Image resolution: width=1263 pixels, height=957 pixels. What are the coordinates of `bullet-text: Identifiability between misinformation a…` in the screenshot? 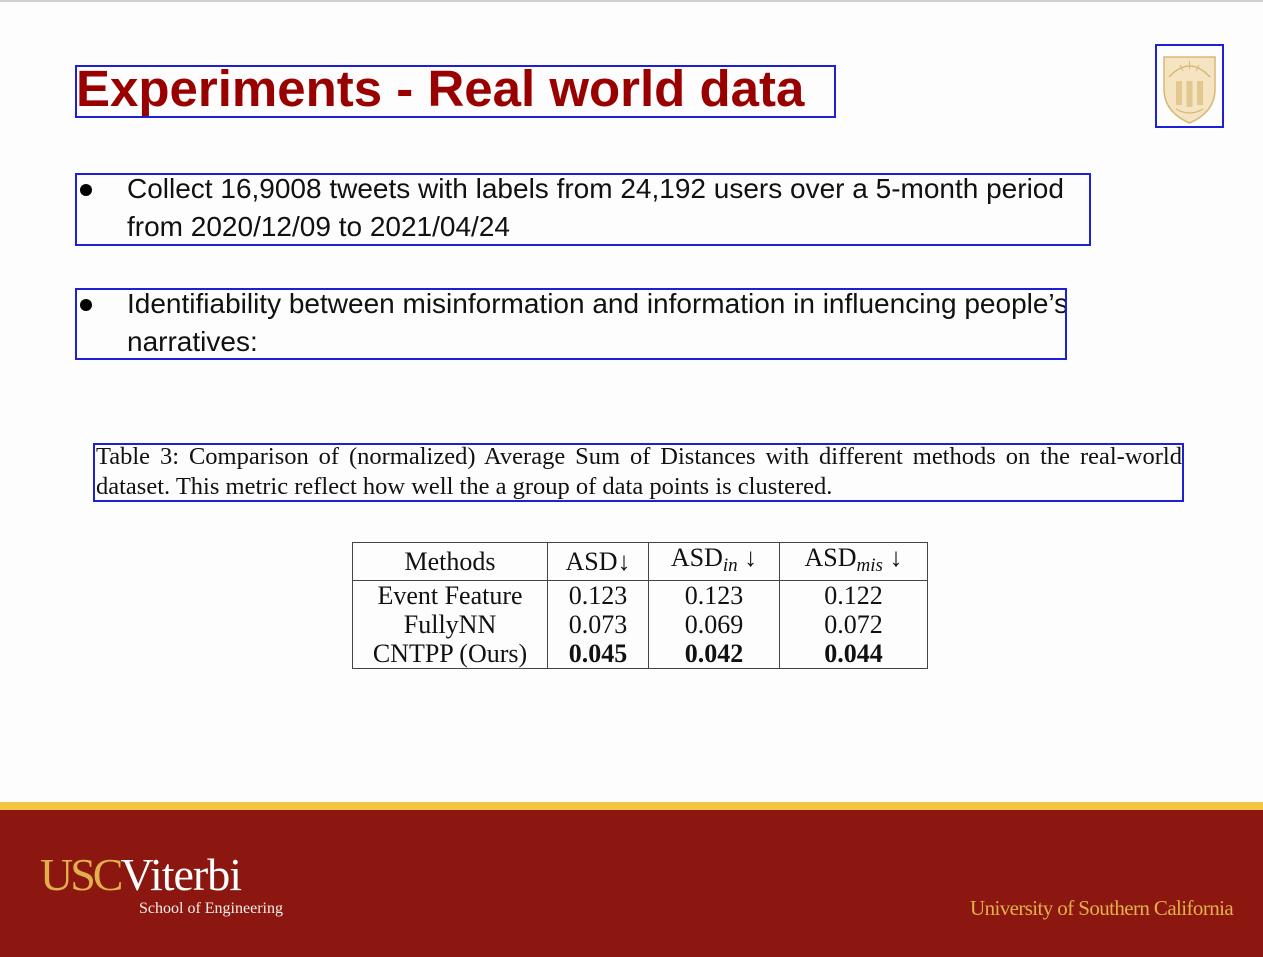 It's located at (598, 322).